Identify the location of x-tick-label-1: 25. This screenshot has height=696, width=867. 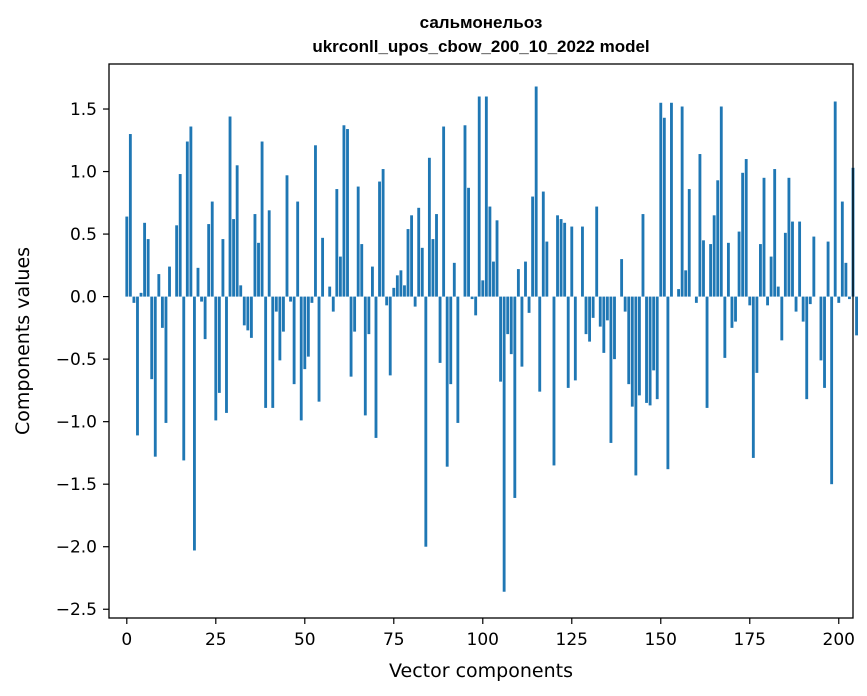
(216, 640).